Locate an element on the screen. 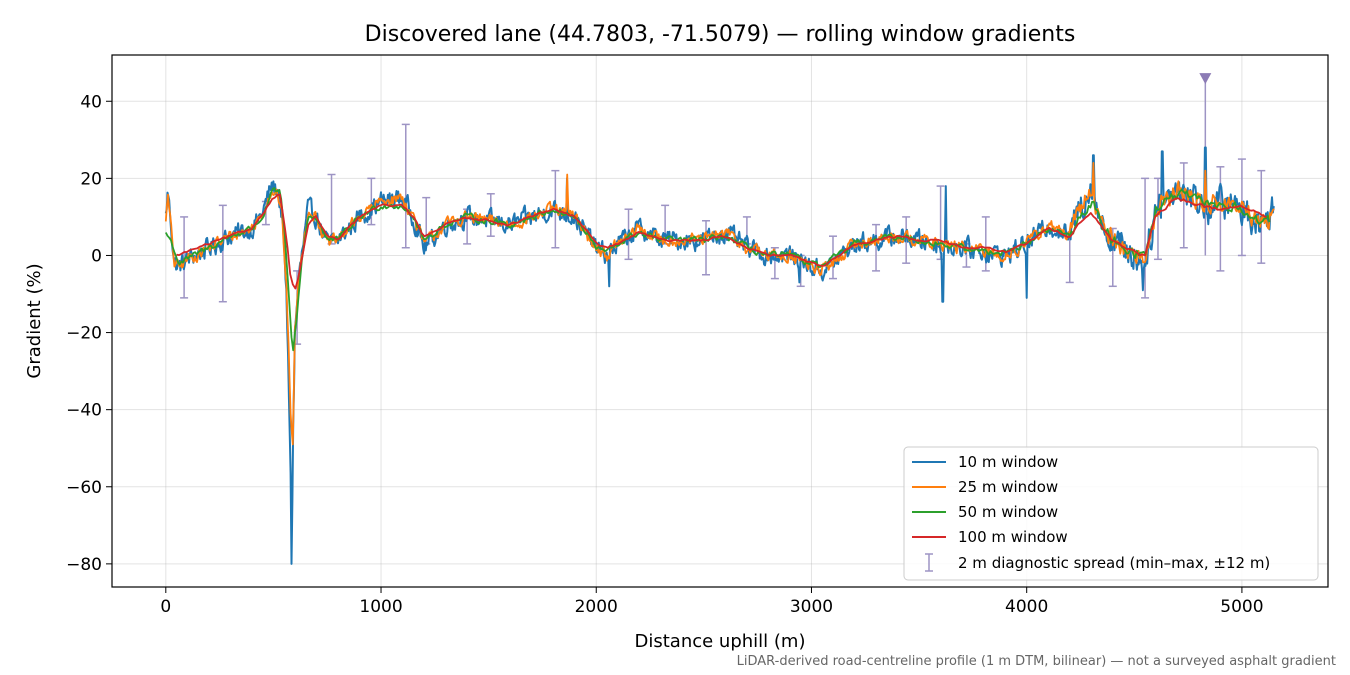  x-tick-label: 2000 is located at coordinates (596, 607).